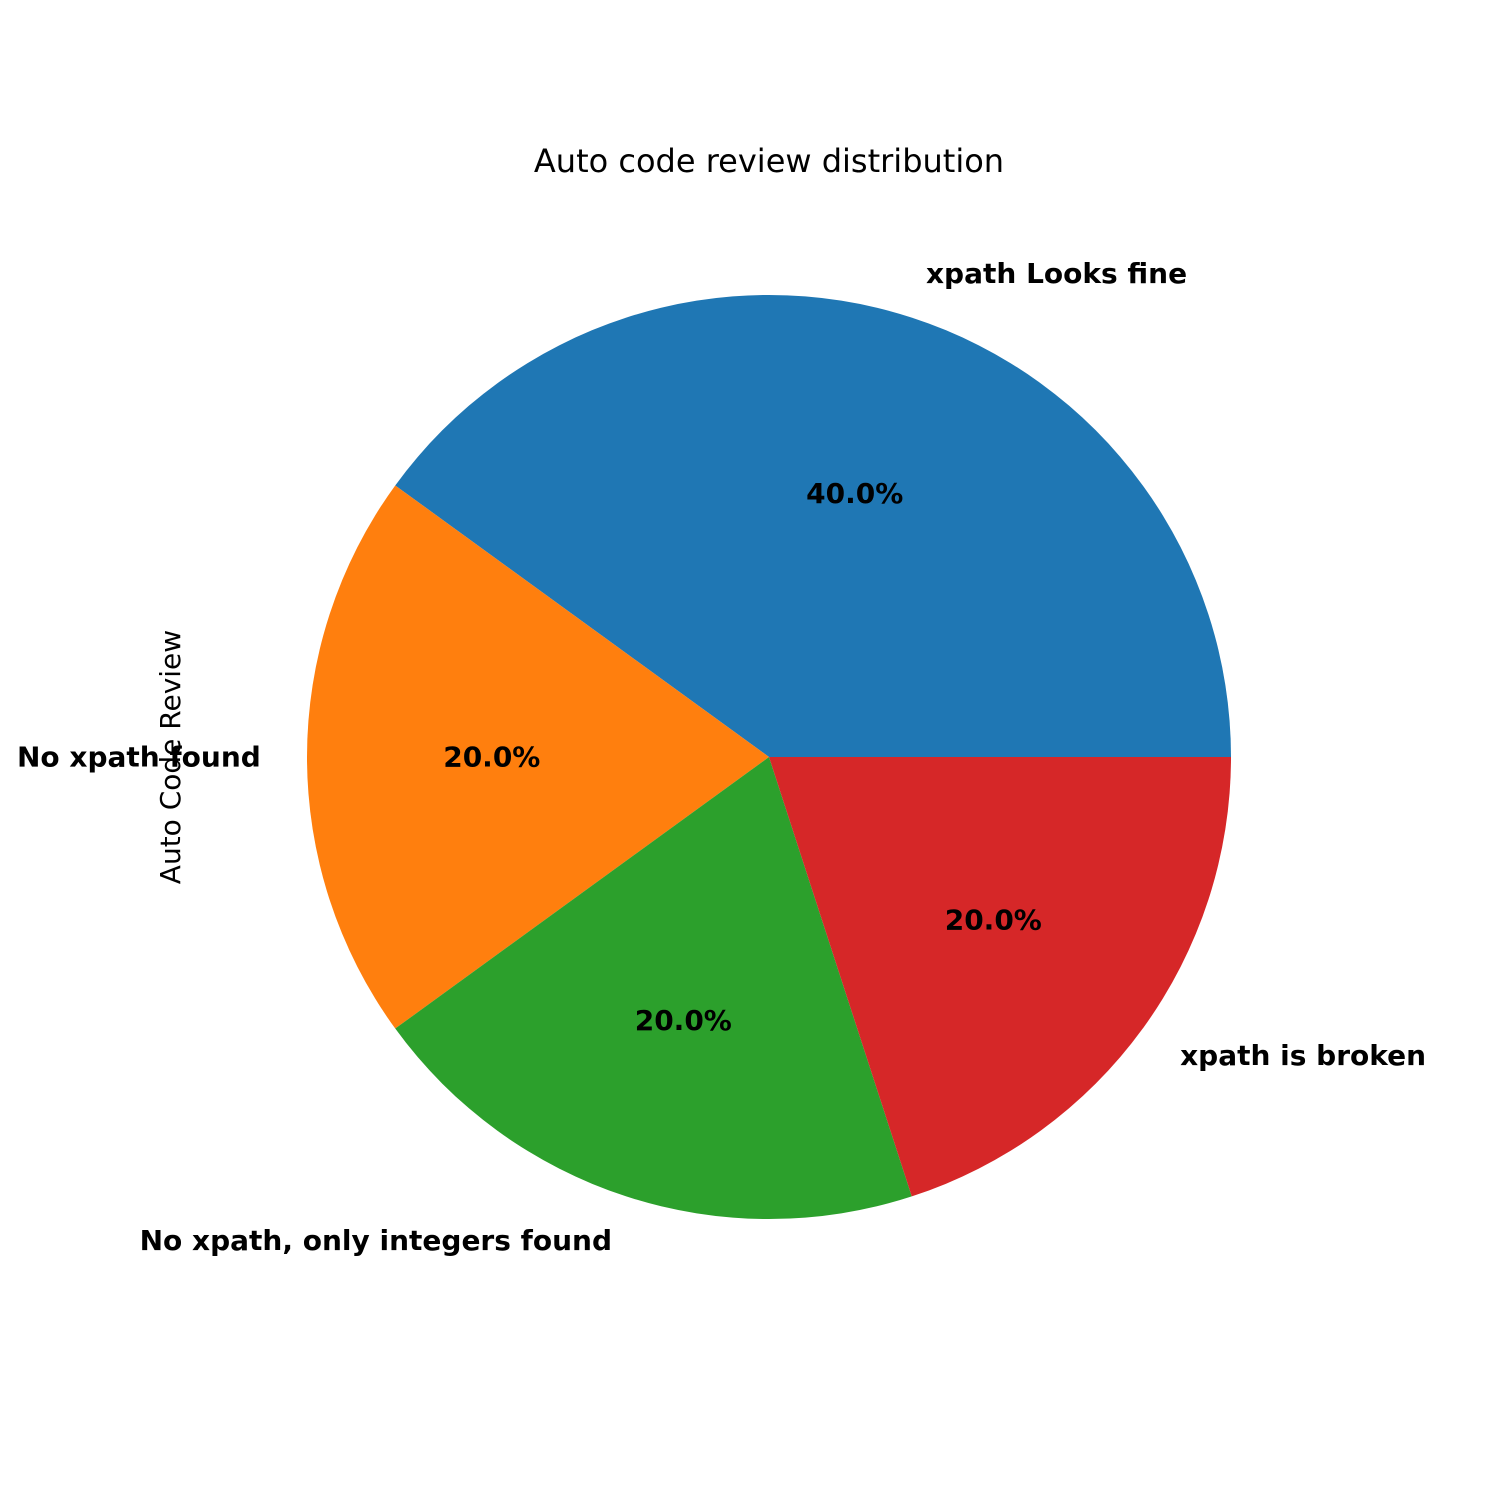  I want to click on slice-percent-2: 20.0%, so click(491, 757).